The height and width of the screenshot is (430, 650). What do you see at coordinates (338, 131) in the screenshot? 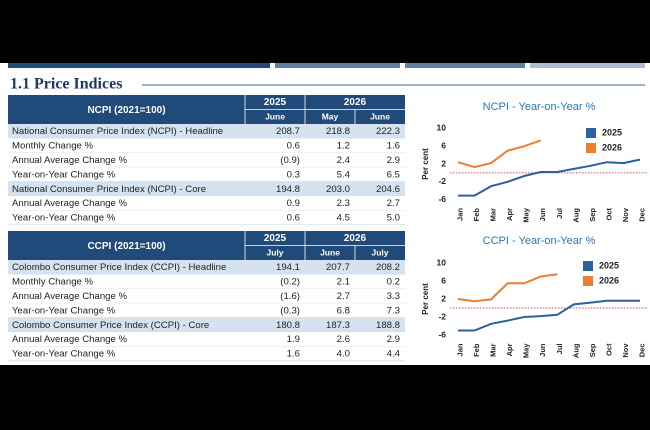
I see `cell-value: 218.8` at bounding box center [338, 131].